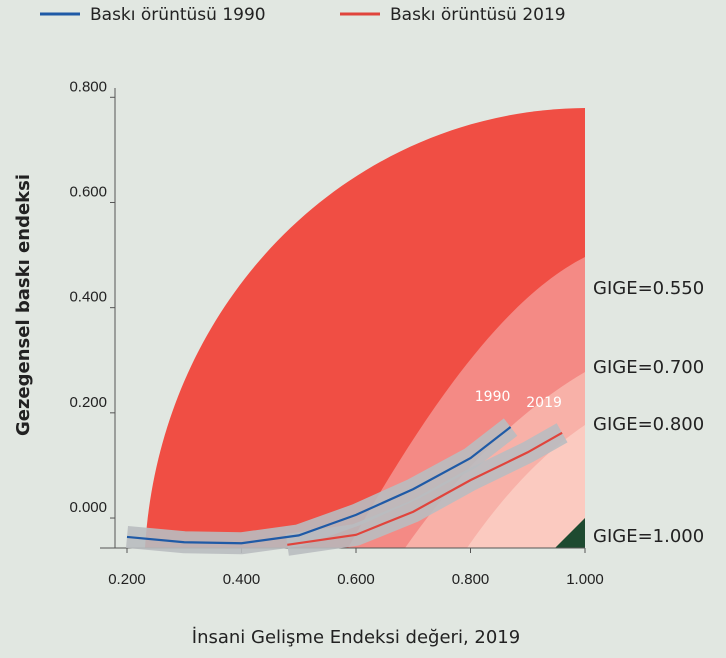  I want to click on region-label: GIGE=1.000, so click(648, 536).